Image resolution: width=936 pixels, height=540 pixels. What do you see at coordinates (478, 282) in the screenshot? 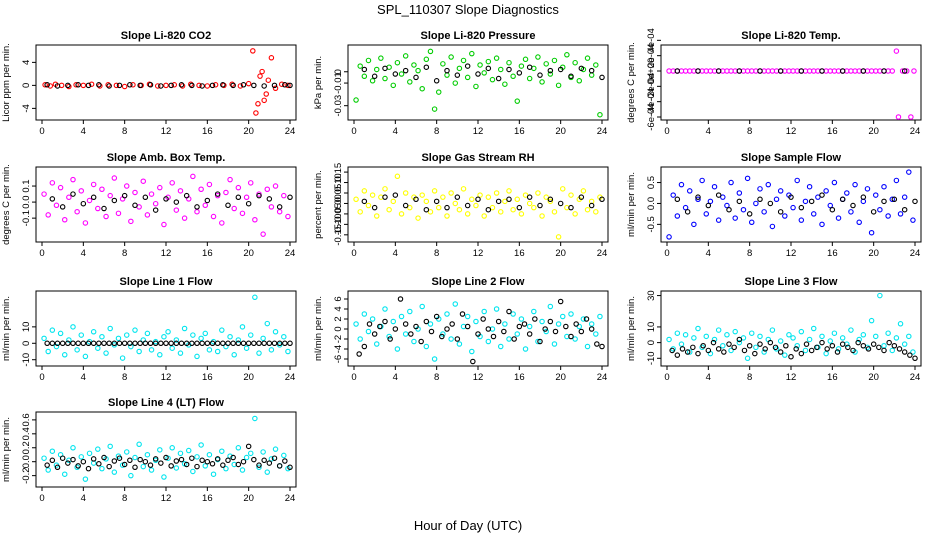
I see `panel-title: Slope Line 2 Flow` at bounding box center [478, 282].